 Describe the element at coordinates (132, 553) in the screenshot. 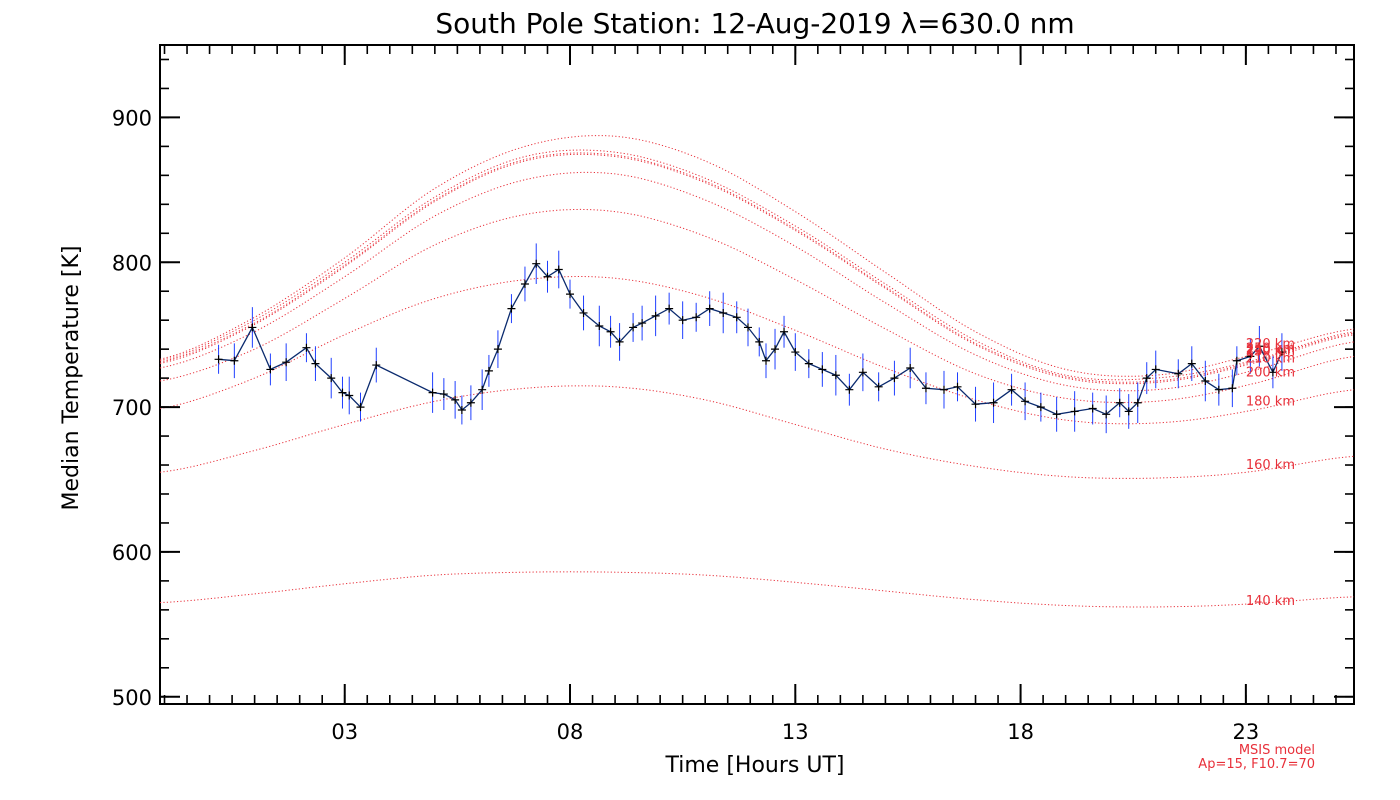

I see `y-tick-label: 600` at that location.